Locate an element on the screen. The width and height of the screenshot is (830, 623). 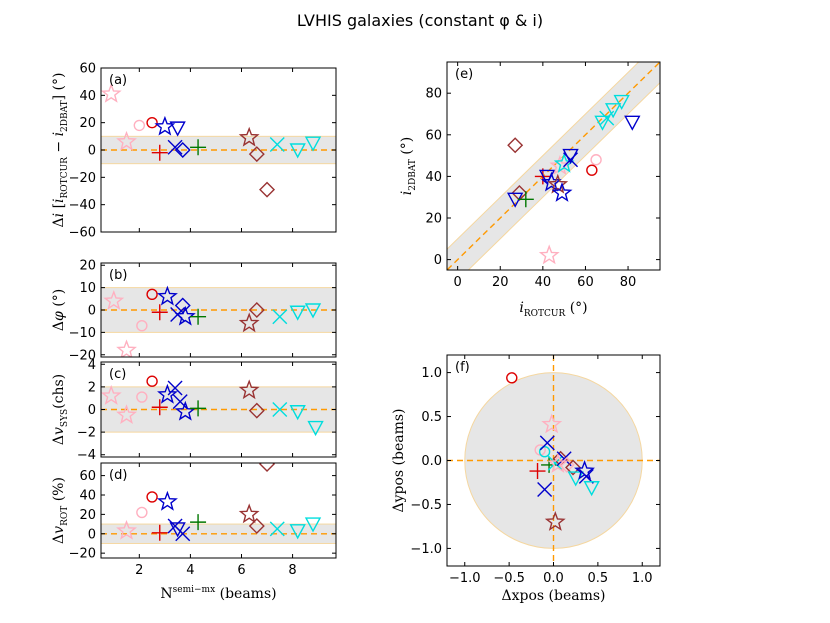
panel-label: (f) is located at coordinates (462, 367).